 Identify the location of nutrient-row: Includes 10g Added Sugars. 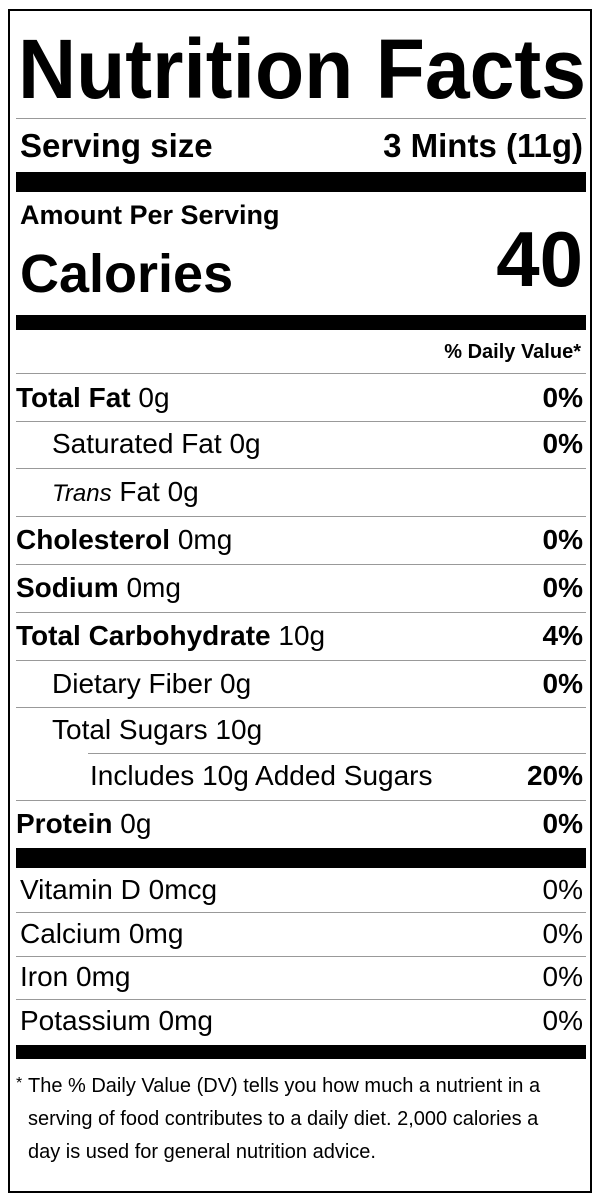
(261, 776).